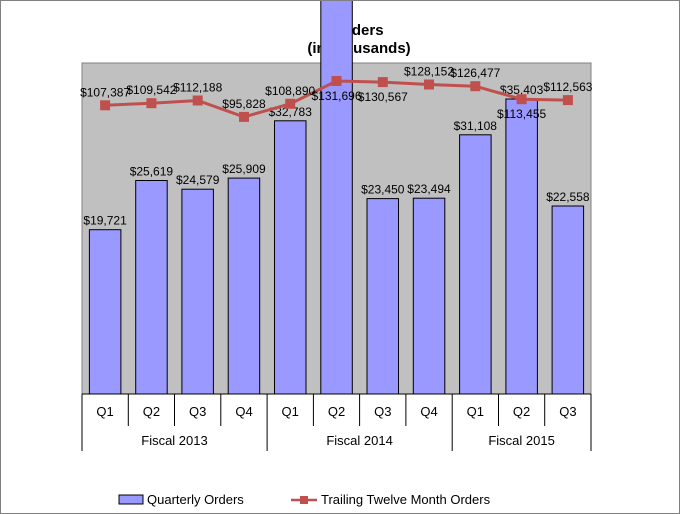  Describe the element at coordinates (105, 221) in the screenshot. I see `bar-data-label: $19,721` at that location.